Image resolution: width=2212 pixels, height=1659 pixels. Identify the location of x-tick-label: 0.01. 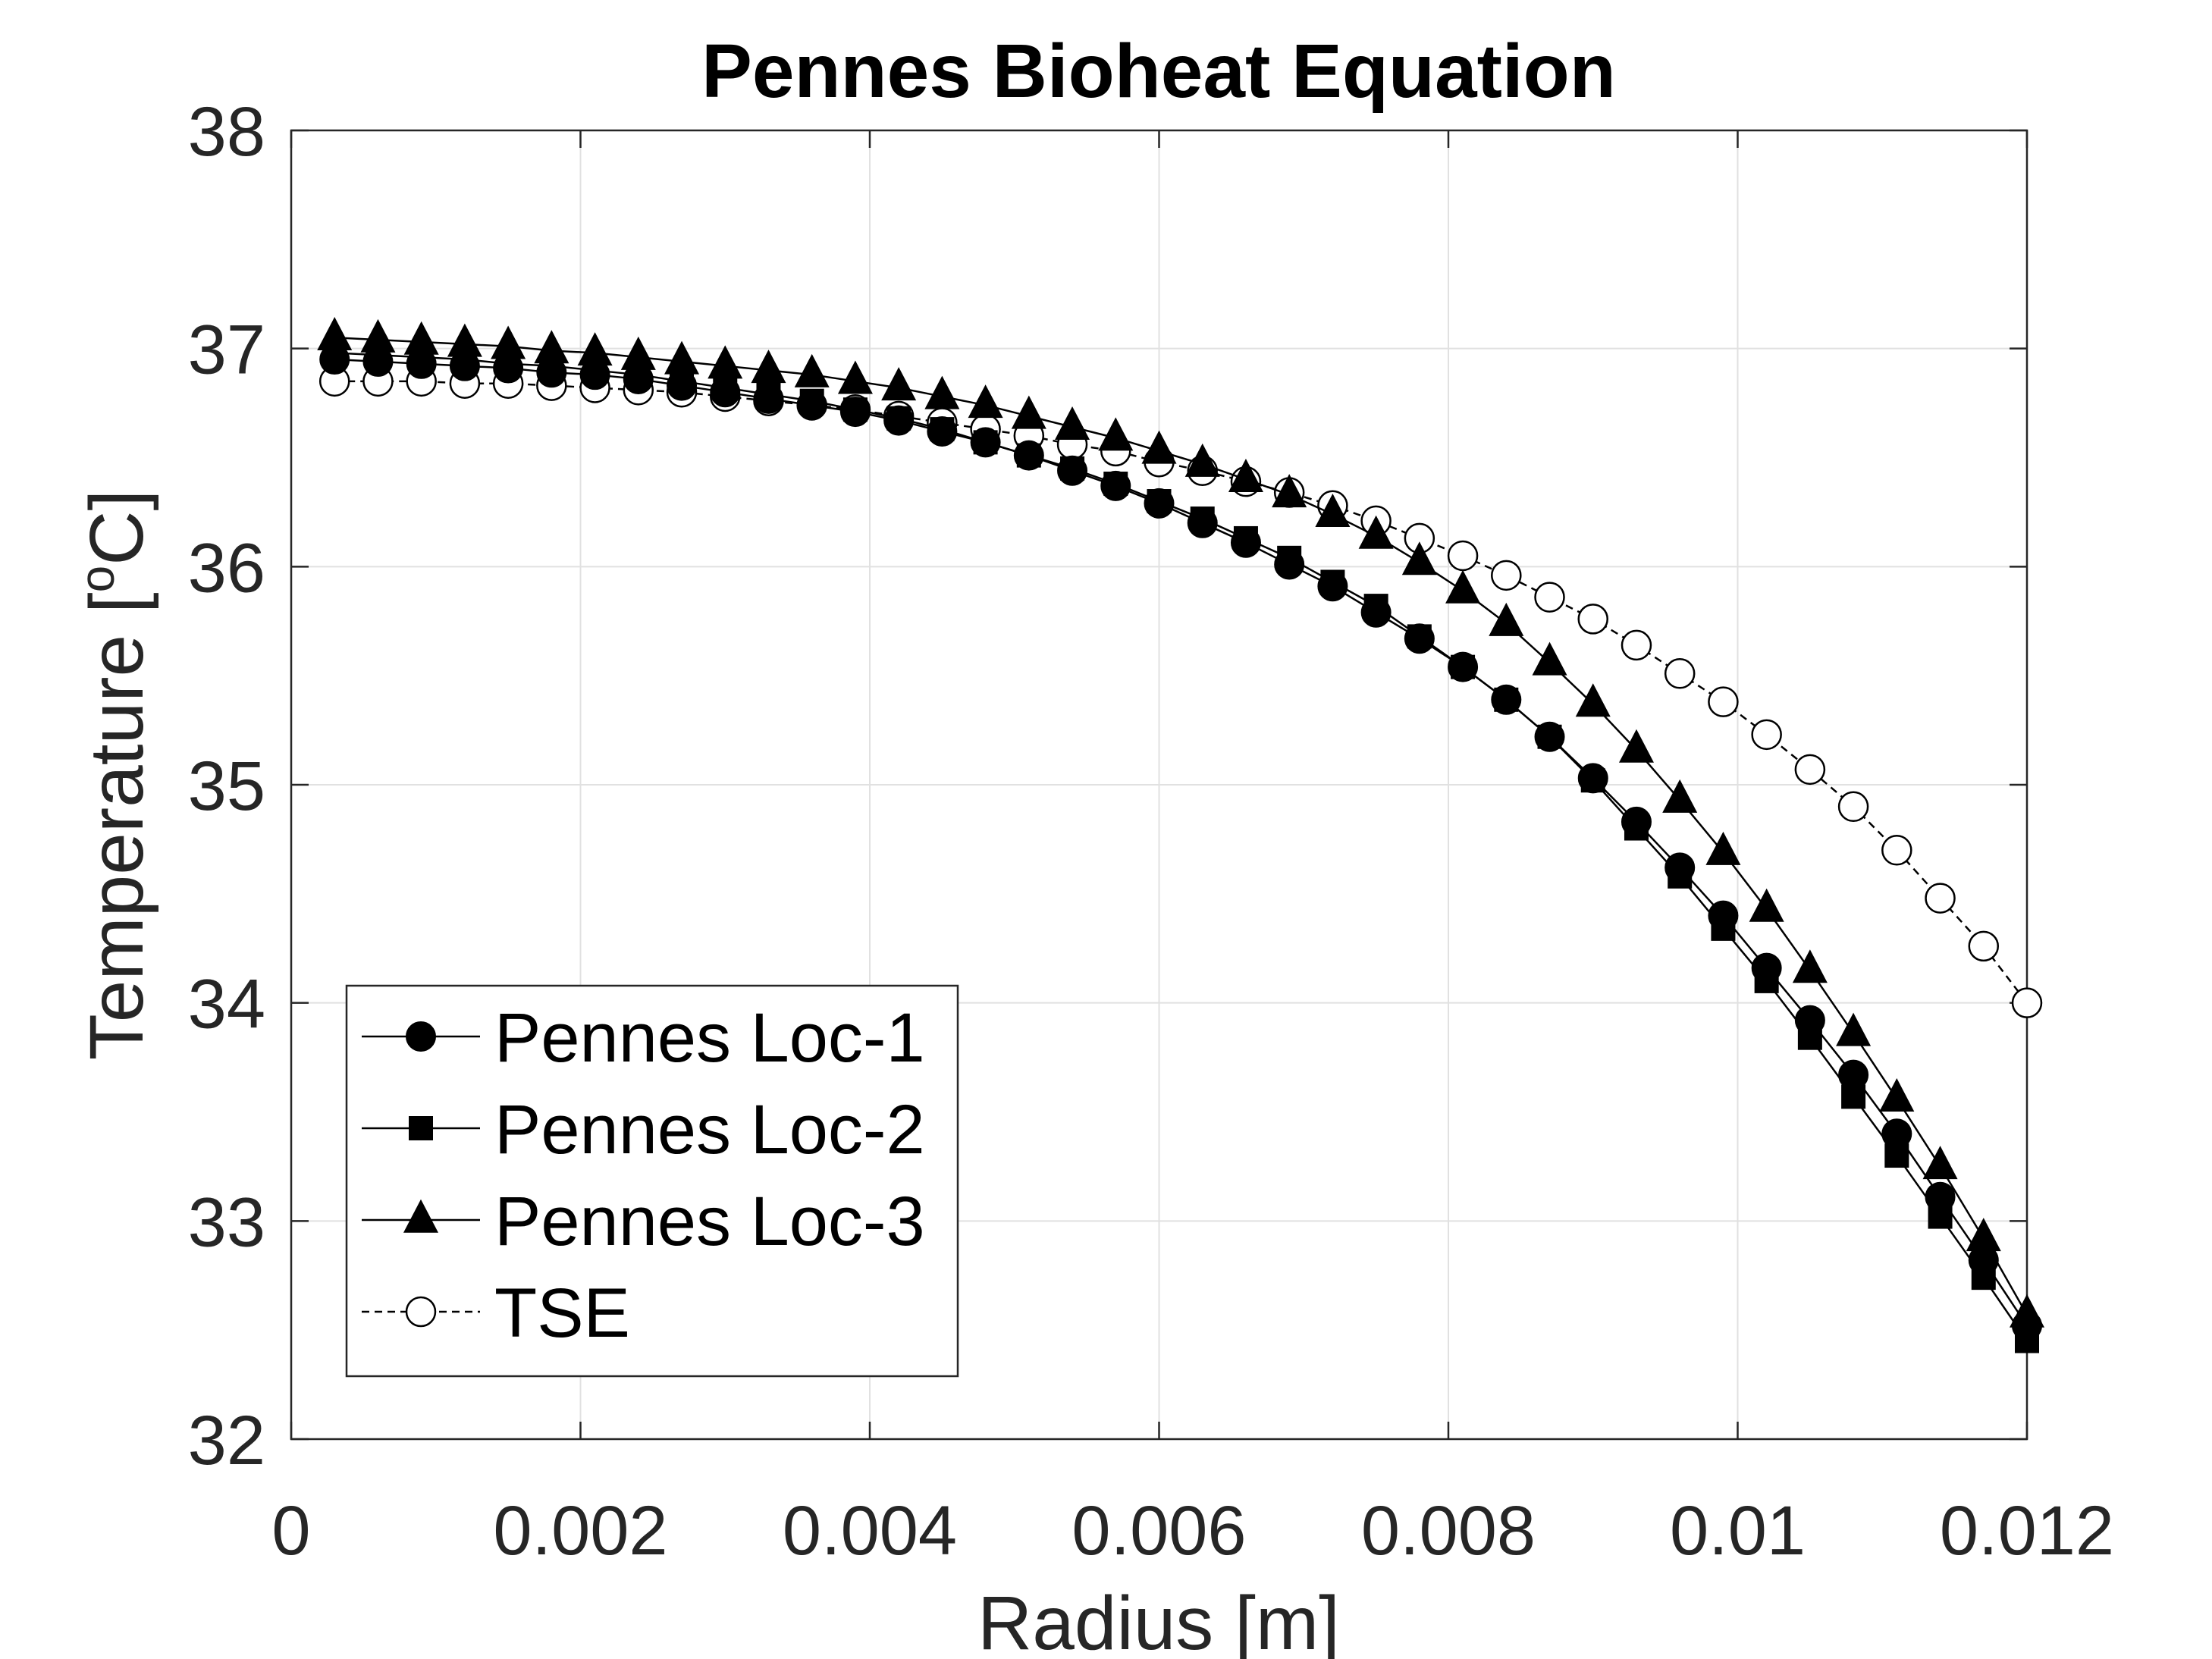
(1738, 1531).